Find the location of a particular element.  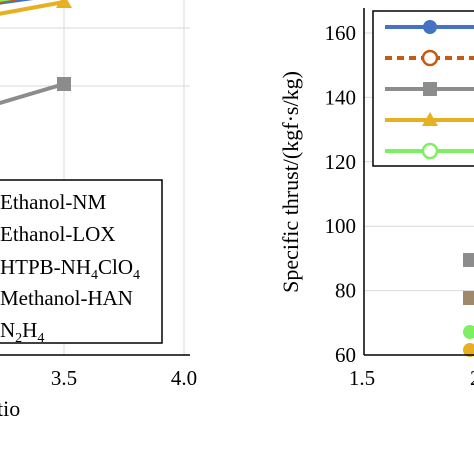

left-legend-box is located at coordinates (81, 261).